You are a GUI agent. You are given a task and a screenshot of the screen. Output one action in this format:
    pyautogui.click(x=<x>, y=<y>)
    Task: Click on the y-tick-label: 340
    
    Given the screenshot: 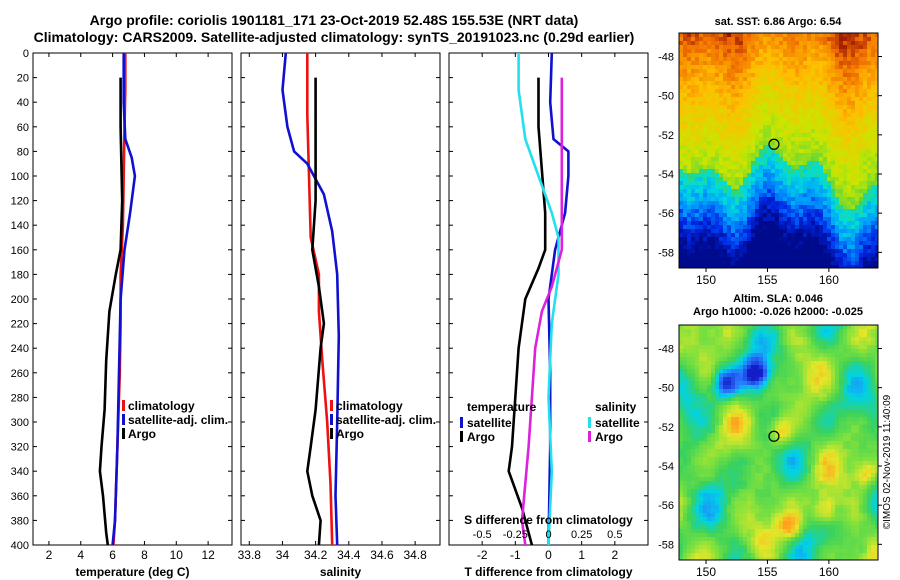 What is the action you would take?
    pyautogui.click(x=20, y=472)
    